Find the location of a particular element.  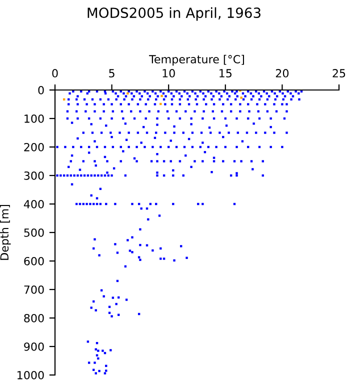

x-tick-label: 5 is located at coordinates (111, 73).